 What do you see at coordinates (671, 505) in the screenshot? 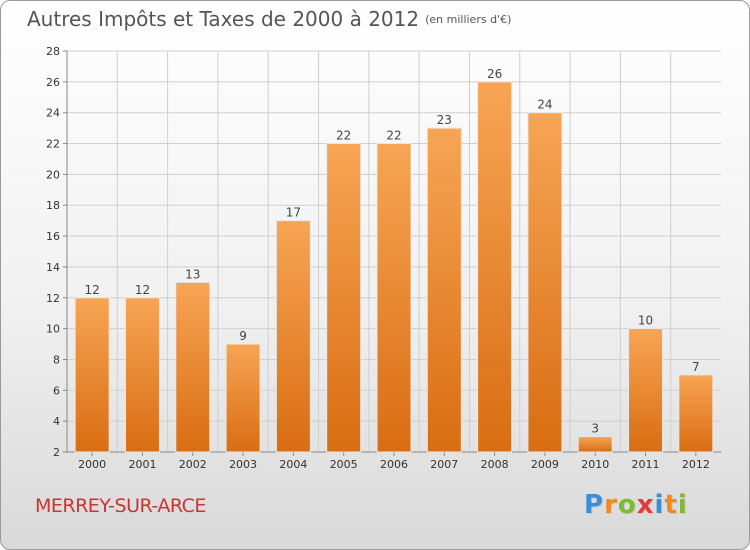
I see `logo-letter: t` at bounding box center [671, 505].